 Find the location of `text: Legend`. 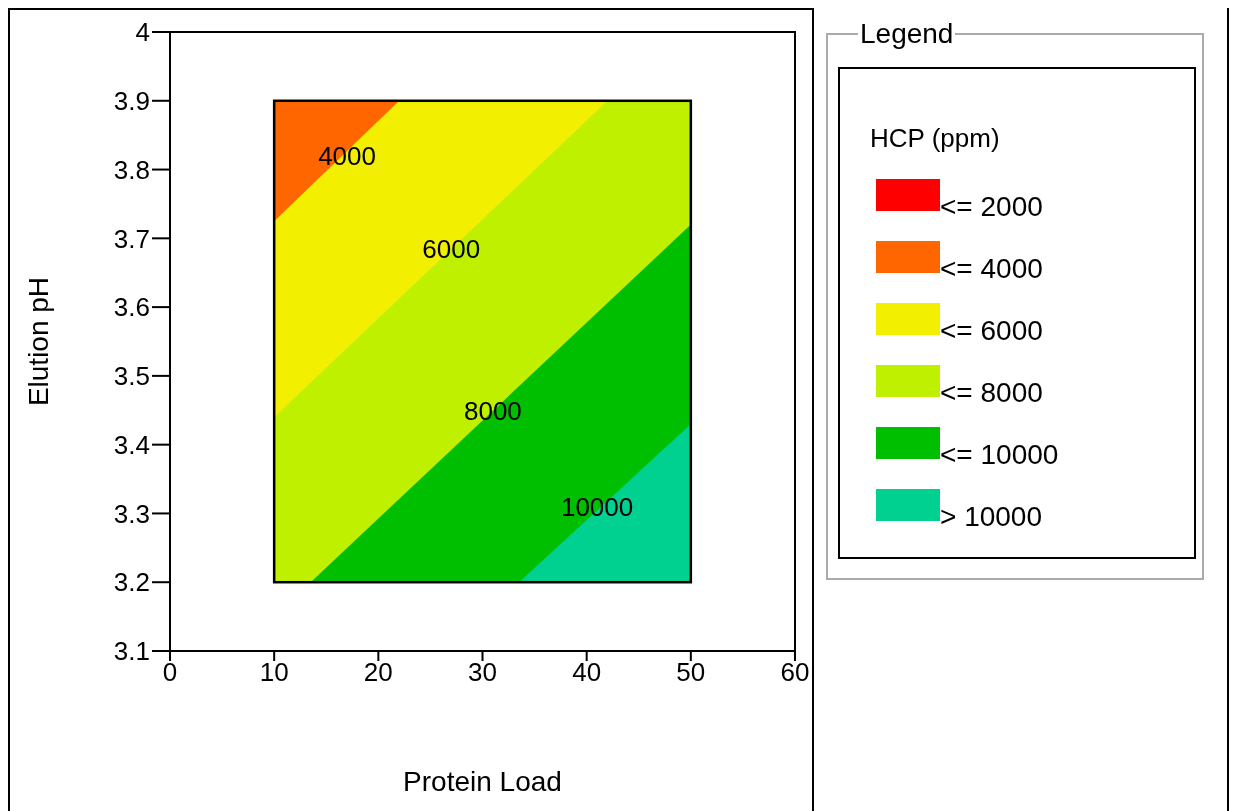

text: Legend is located at coordinates (907, 34).